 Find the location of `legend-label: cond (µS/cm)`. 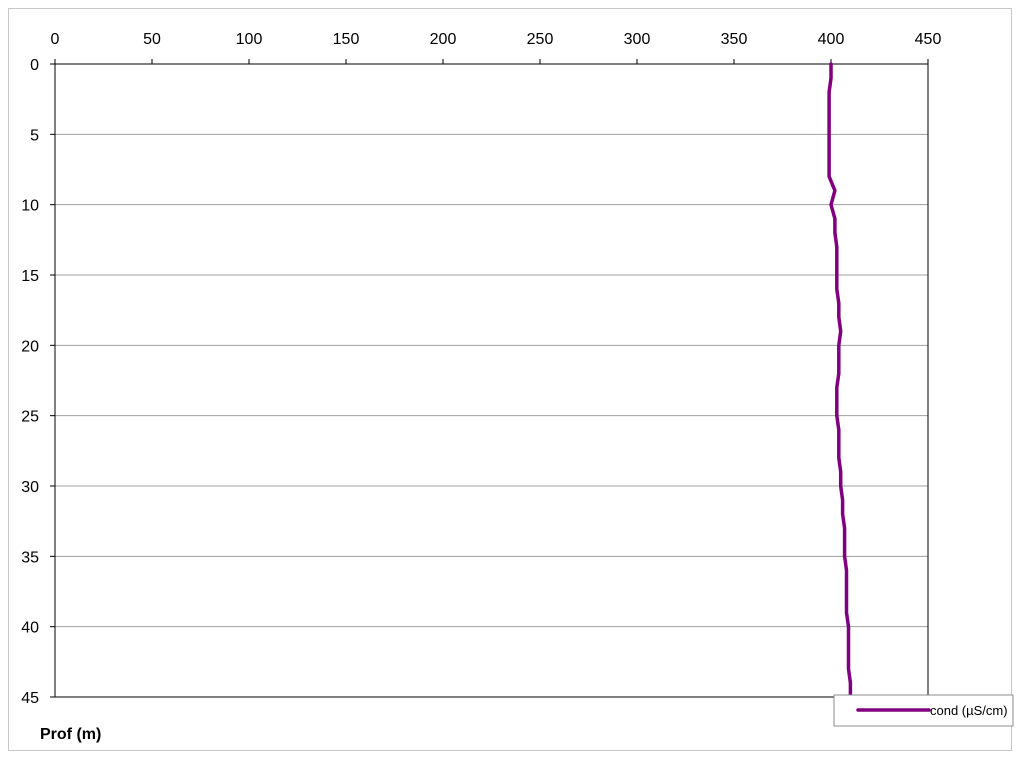

legend-label: cond (µS/cm) is located at coordinates (969, 710).